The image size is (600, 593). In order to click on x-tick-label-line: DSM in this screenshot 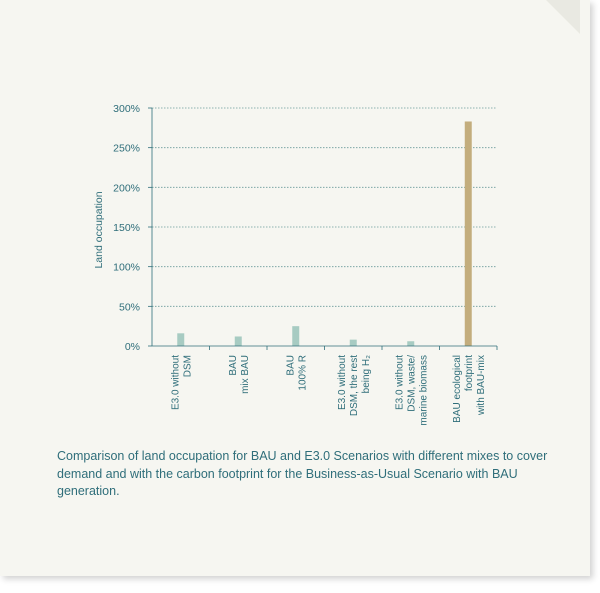, I will do `click(187, 366)`.